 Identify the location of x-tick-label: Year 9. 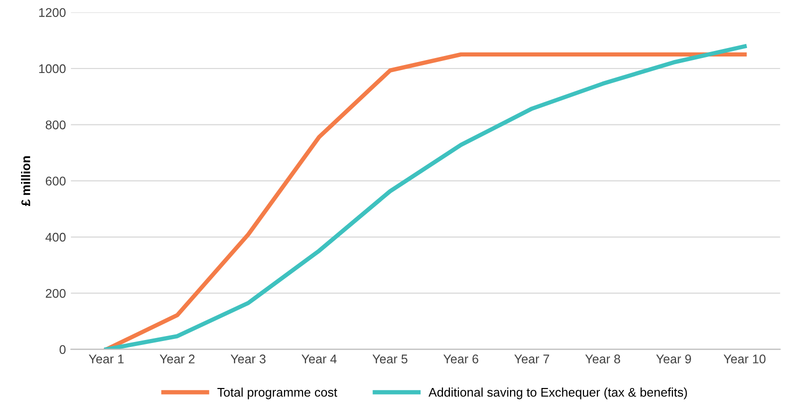
(673, 359).